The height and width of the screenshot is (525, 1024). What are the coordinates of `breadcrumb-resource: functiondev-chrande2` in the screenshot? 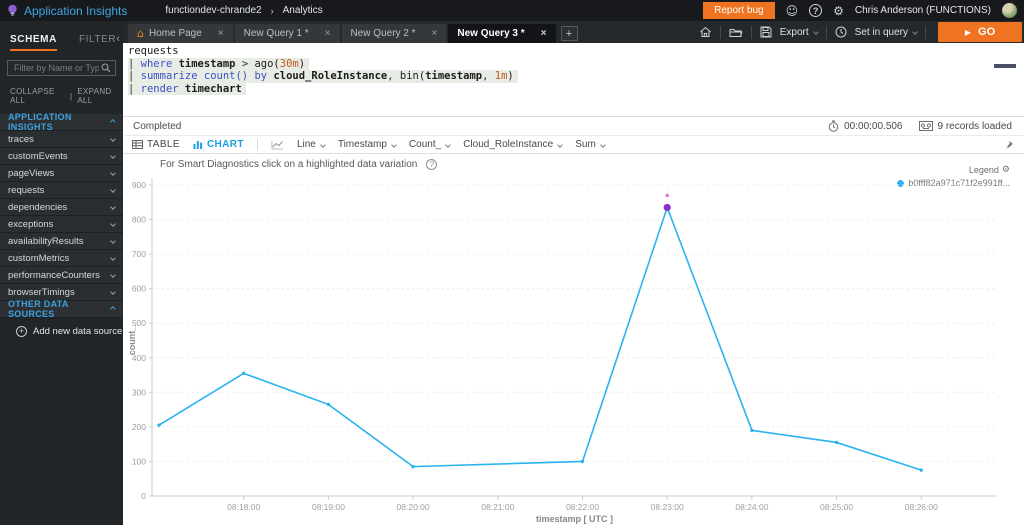 It's located at (213, 10).